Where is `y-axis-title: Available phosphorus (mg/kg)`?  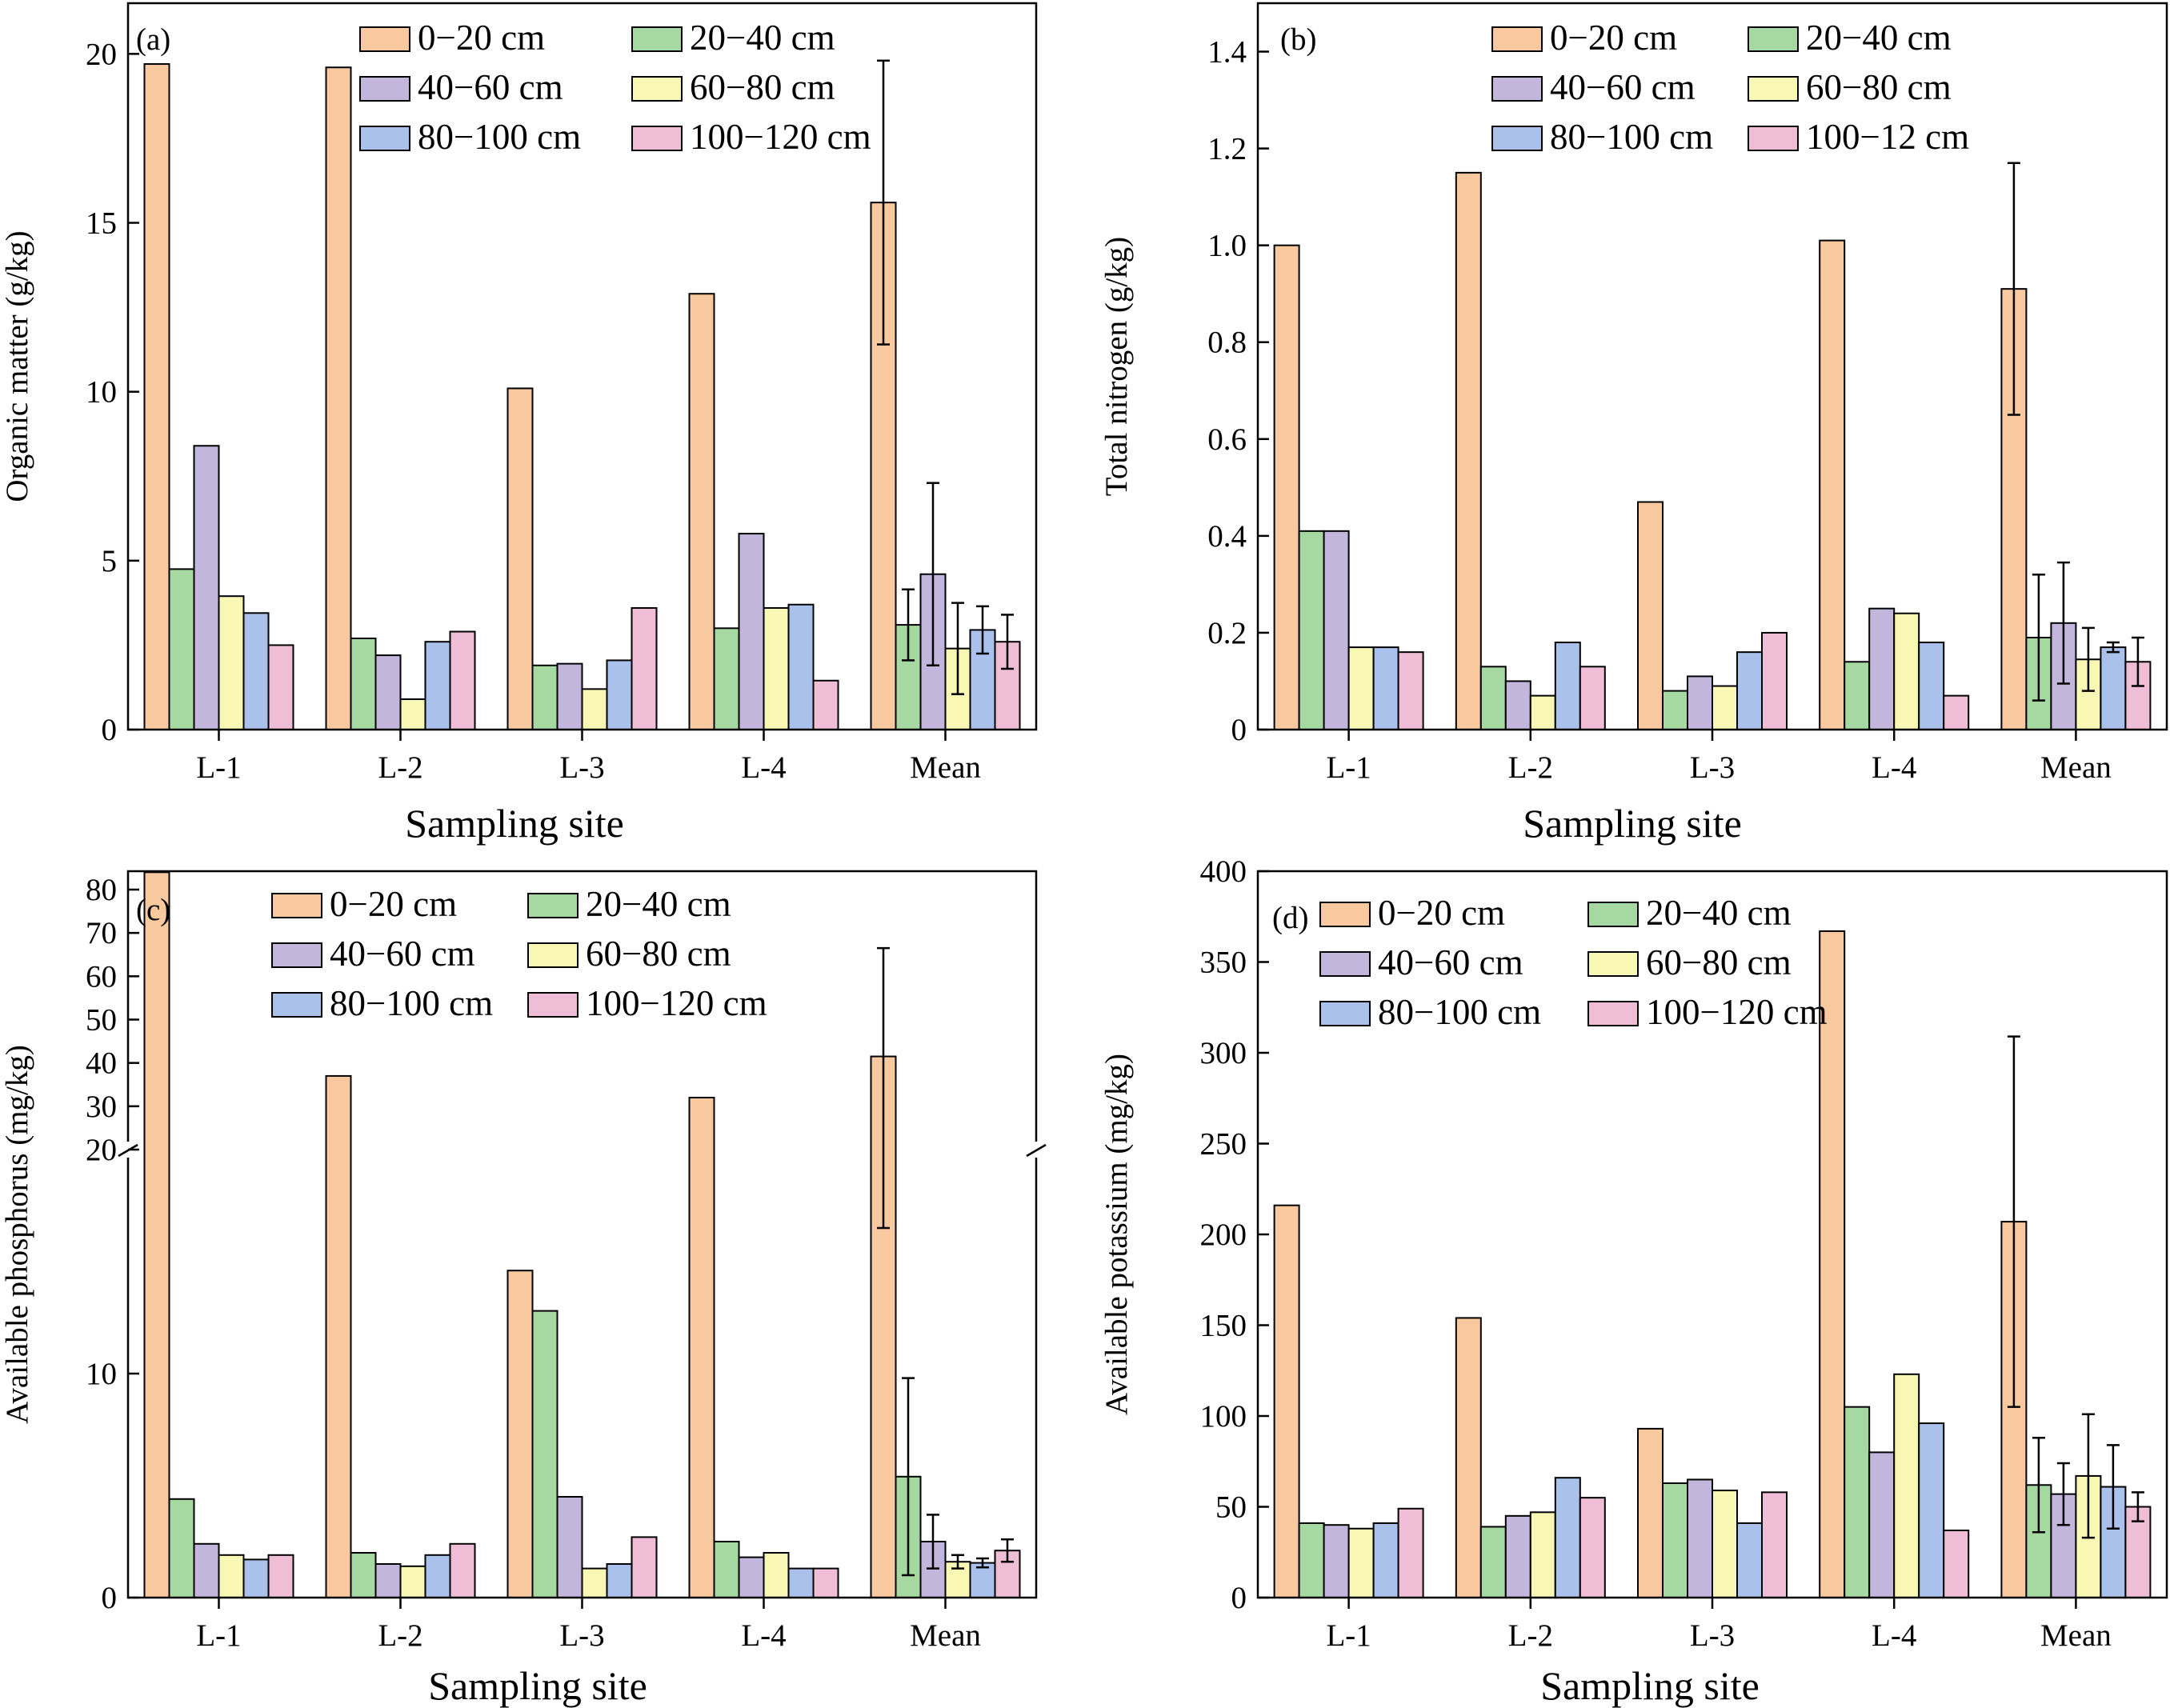 y-axis-title: Available phosphorus (mg/kg) is located at coordinates (17, 1234).